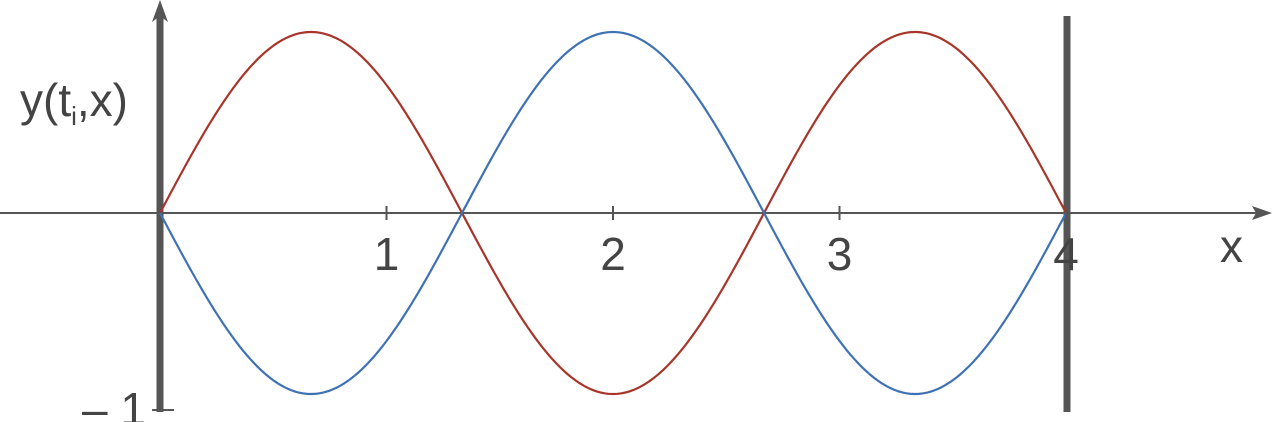 This screenshot has height=422, width=1272. What do you see at coordinates (1231, 246) in the screenshot?
I see `x-axis-label: x` at bounding box center [1231, 246].